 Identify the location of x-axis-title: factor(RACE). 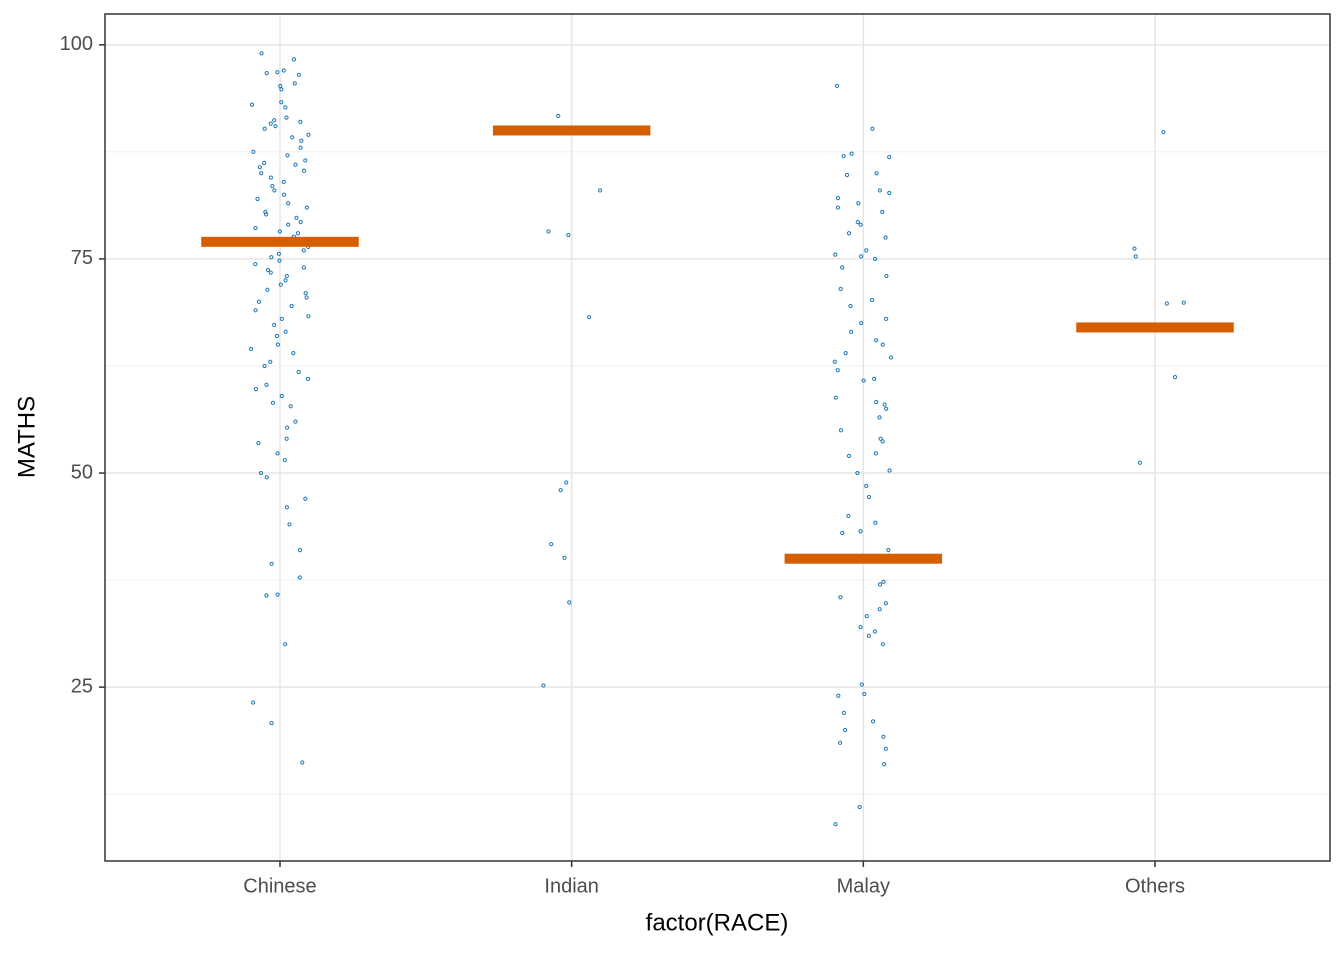
(717, 922).